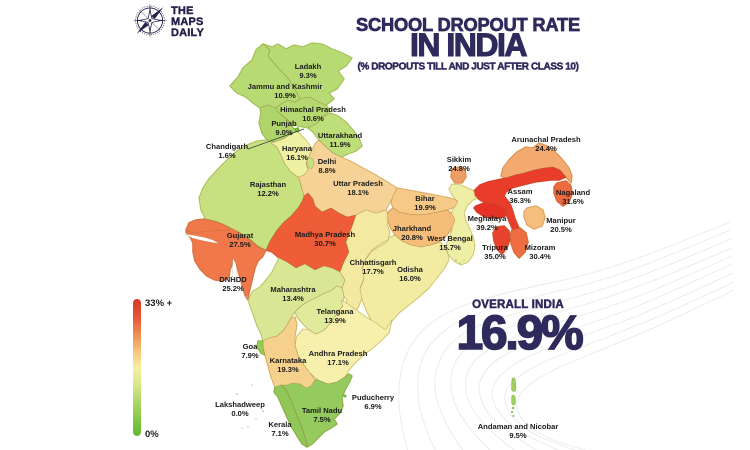 This screenshot has height=450, width=750. Describe the element at coordinates (340, 135) in the screenshot. I see `svg-text: Uttarakhand` at that location.